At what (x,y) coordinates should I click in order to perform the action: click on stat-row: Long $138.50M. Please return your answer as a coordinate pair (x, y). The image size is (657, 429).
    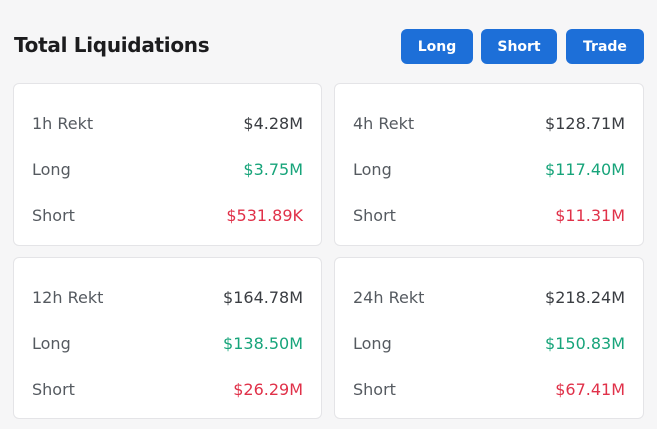
    Looking at the image, I should click on (167, 343).